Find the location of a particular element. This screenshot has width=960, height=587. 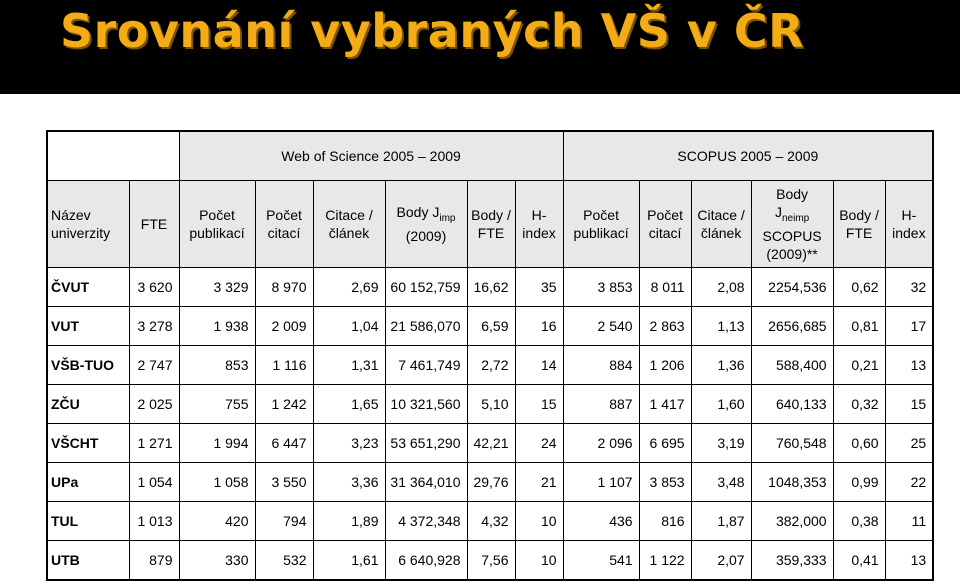

header-wos-body-sub: imp is located at coordinates (447, 218).